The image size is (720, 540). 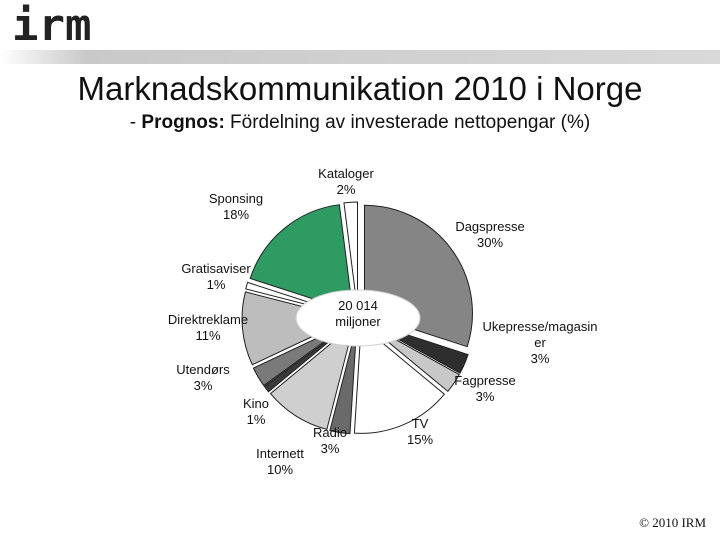 What do you see at coordinates (360, 88) in the screenshot?
I see `page-title: Marknadskommunikation 2010 i Norge` at bounding box center [360, 88].